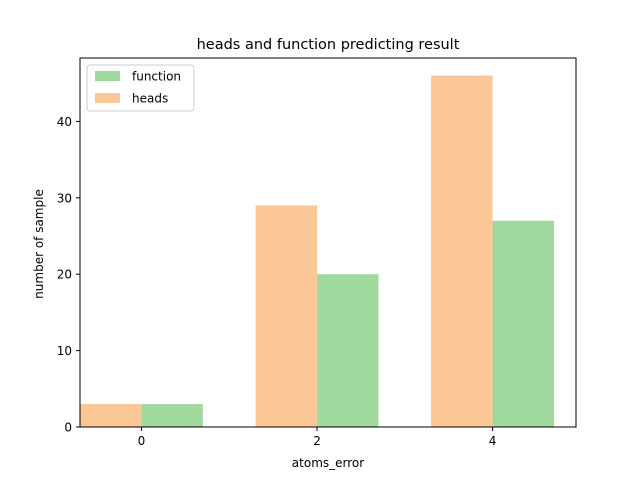 Image resolution: width=640 pixels, height=484 pixels. What do you see at coordinates (64, 351) in the screenshot?
I see `y-tick-label: 10` at bounding box center [64, 351].